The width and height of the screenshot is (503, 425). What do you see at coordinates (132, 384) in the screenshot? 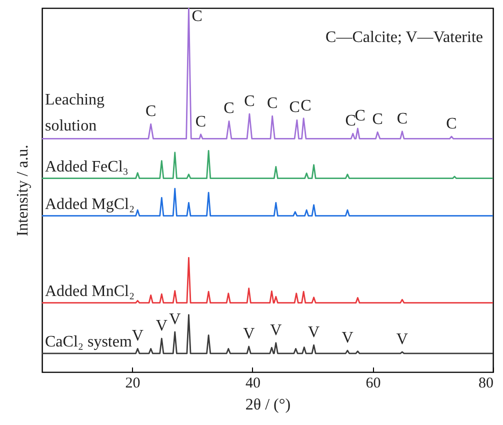
I see `x-tick-label: 20` at bounding box center [132, 384].